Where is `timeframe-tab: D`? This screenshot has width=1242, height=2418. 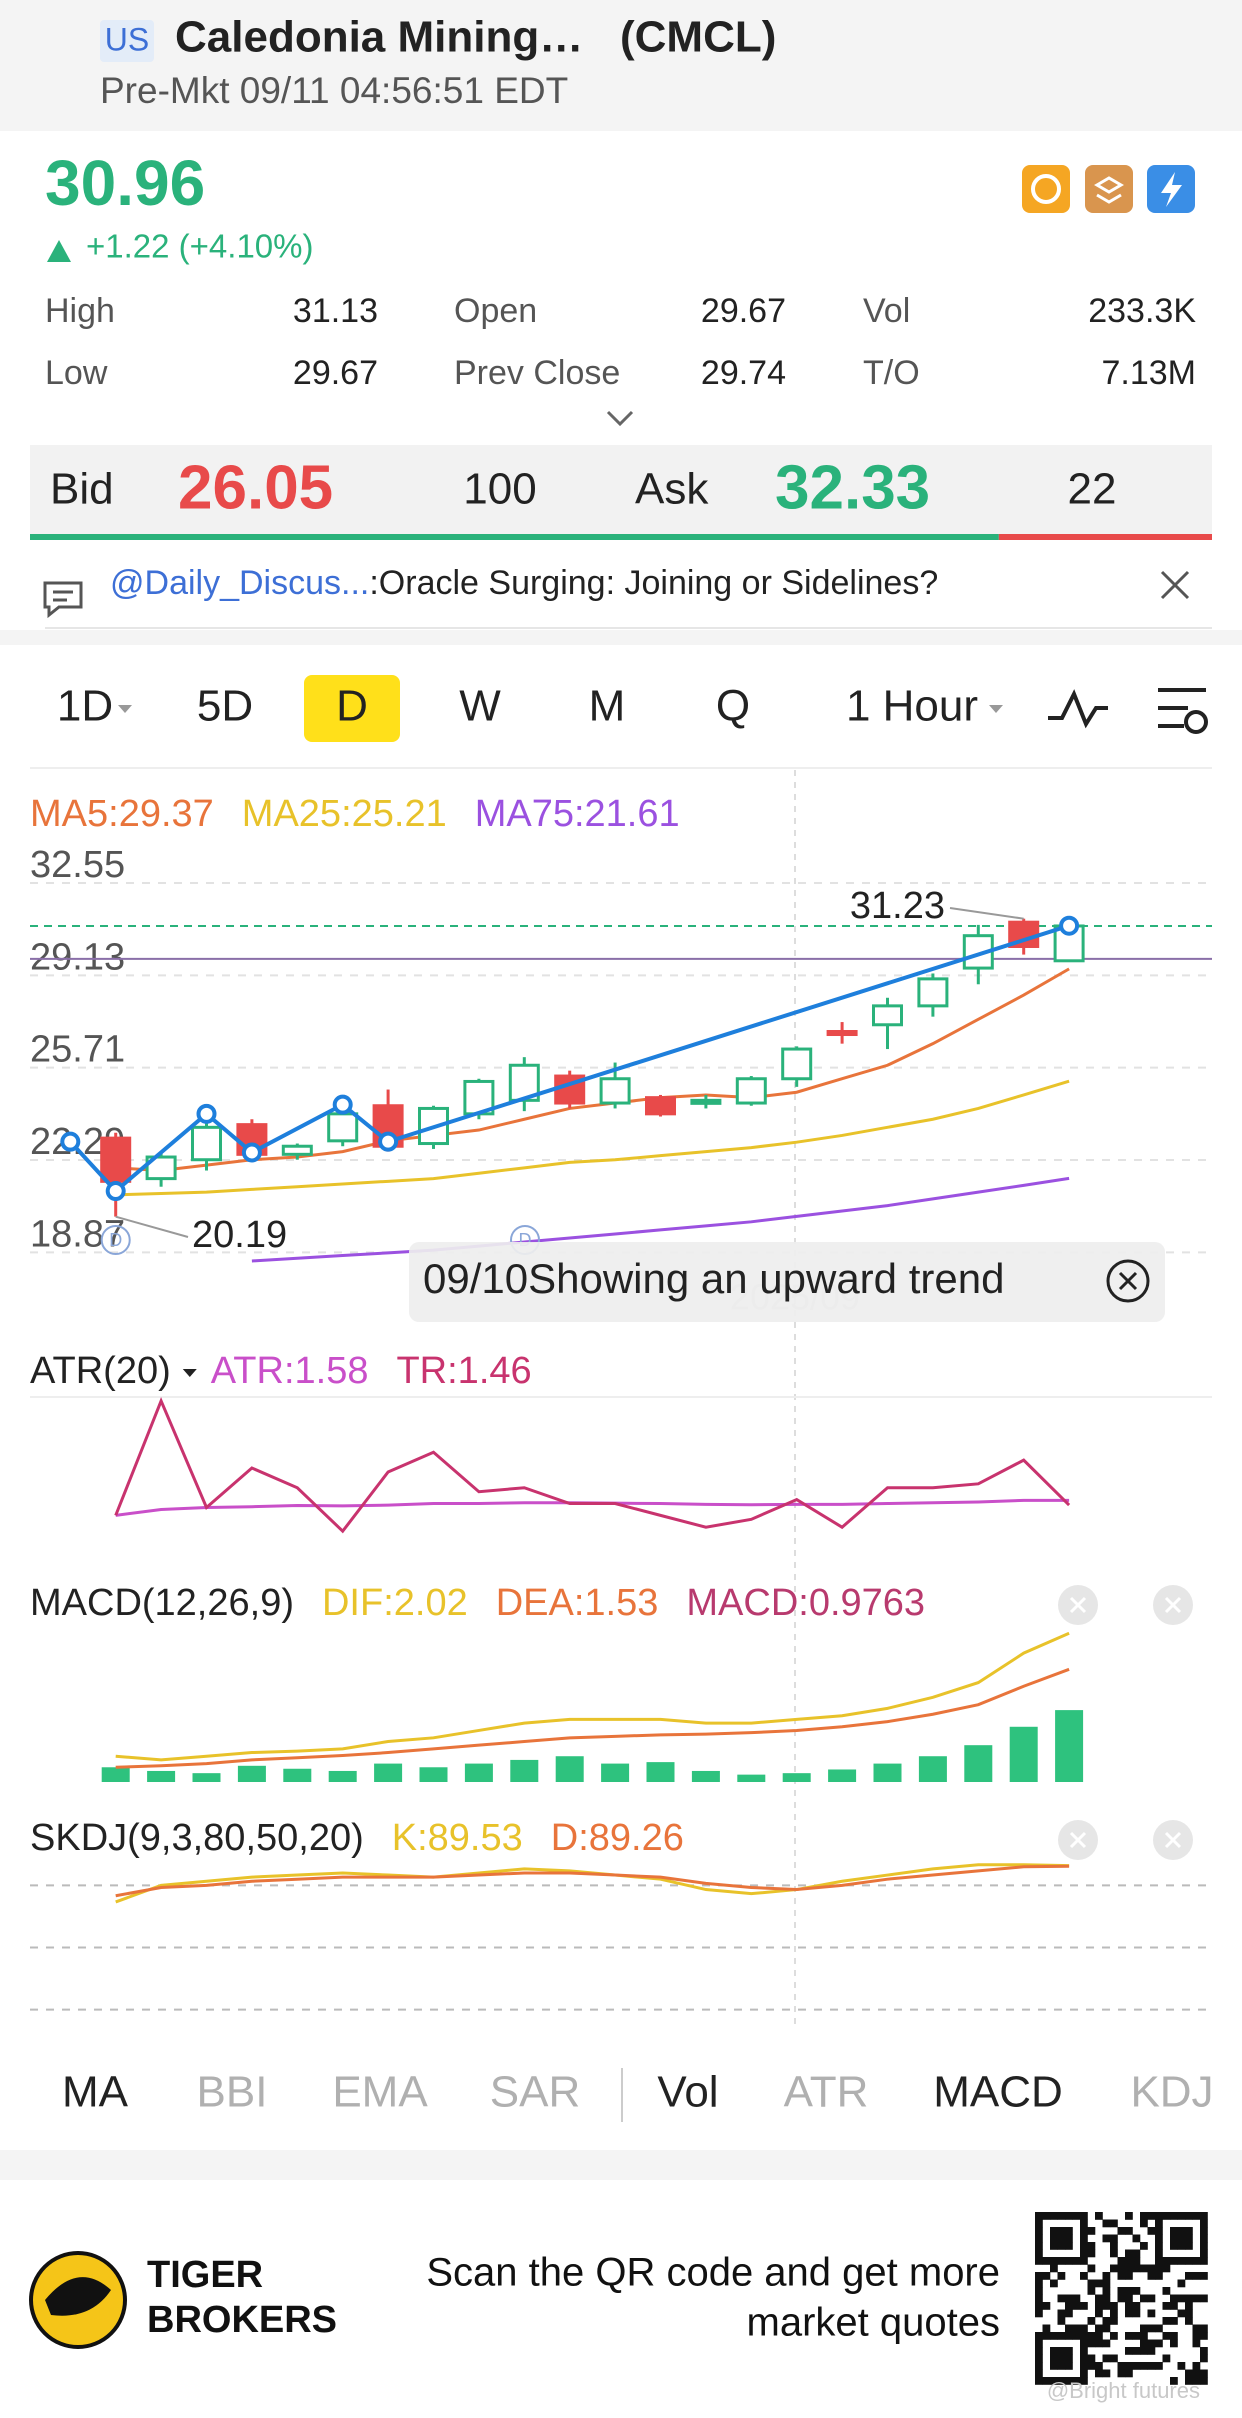
timeframe-tab: D is located at coordinates (352, 706).